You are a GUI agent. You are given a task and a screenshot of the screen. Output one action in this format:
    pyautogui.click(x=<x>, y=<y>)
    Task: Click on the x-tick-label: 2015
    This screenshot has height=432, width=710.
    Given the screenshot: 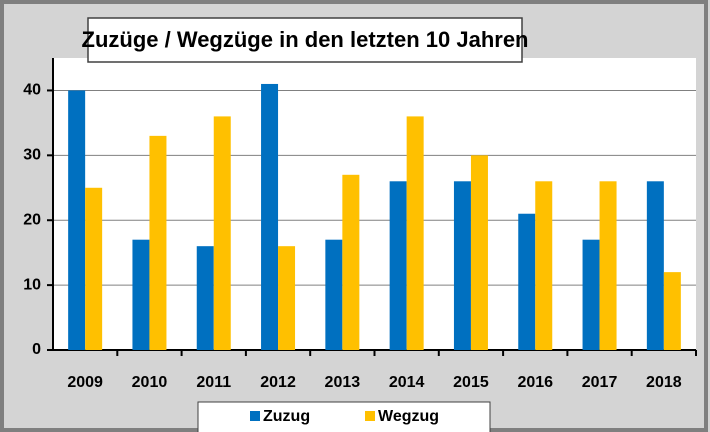 What is the action you would take?
    pyautogui.click(x=471, y=382)
    